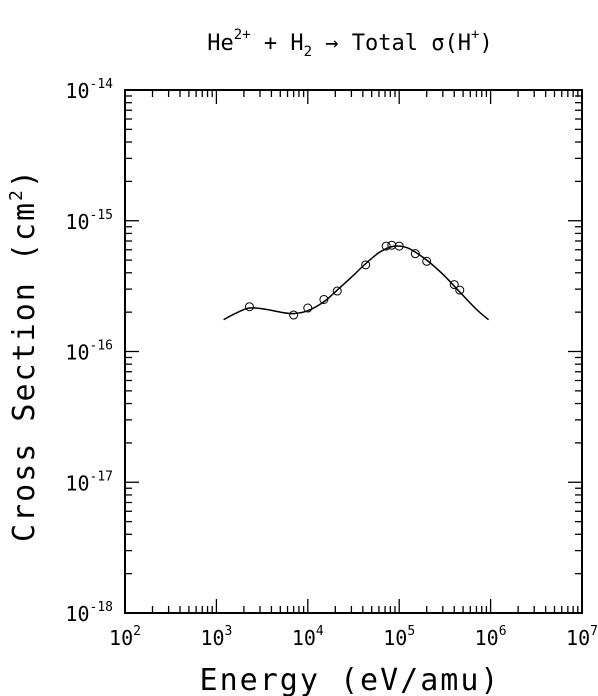 The image size is (598, 696). I want to click on x-axis-label-text: Energy (eV/amu), so click(350, 679).